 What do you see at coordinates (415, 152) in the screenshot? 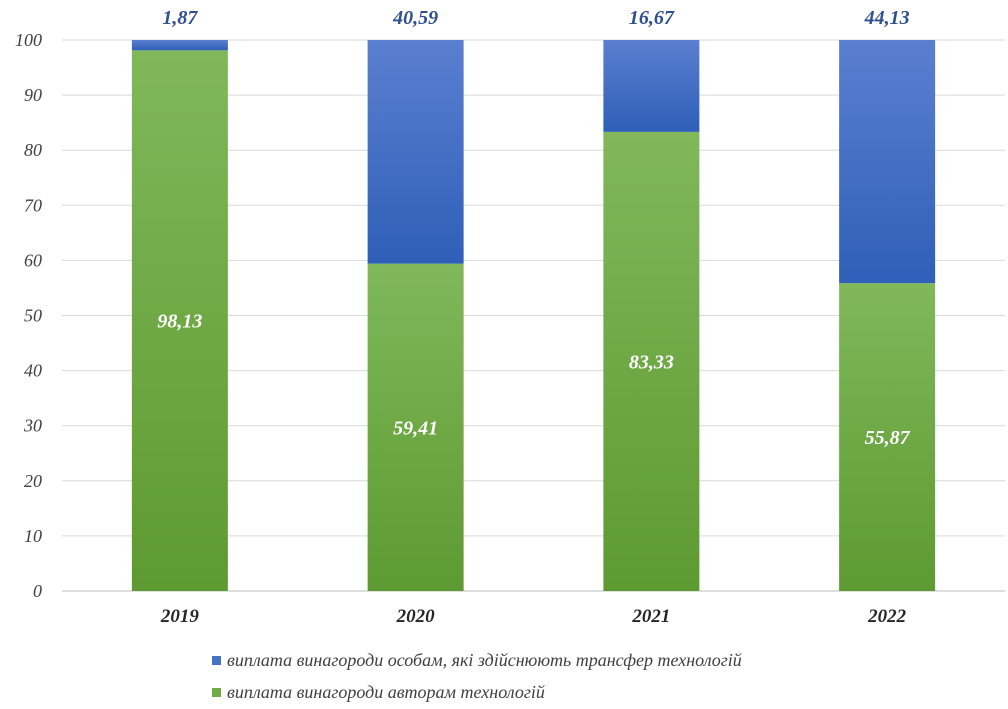
I see `bar-blue-2020` at bounding box center [415, 152].